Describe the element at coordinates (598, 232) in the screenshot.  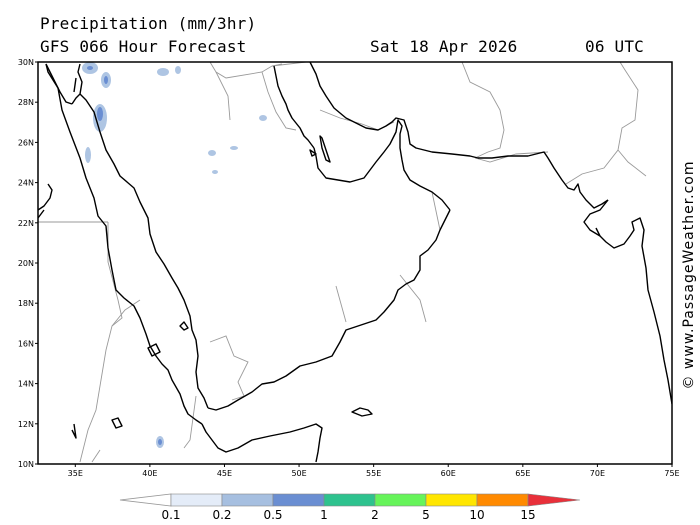
I see `coastline-india-gujarat` at that location.